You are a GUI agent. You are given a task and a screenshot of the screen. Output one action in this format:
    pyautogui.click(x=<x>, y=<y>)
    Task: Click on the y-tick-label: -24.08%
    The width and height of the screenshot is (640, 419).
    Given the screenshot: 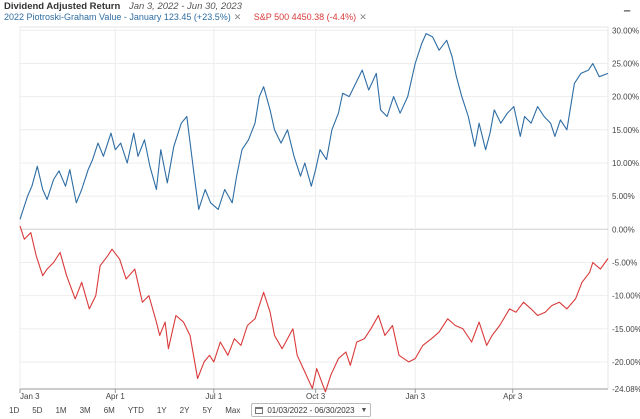 What is the action you would take?
    pyautogui.click(x=626, y=389)
    